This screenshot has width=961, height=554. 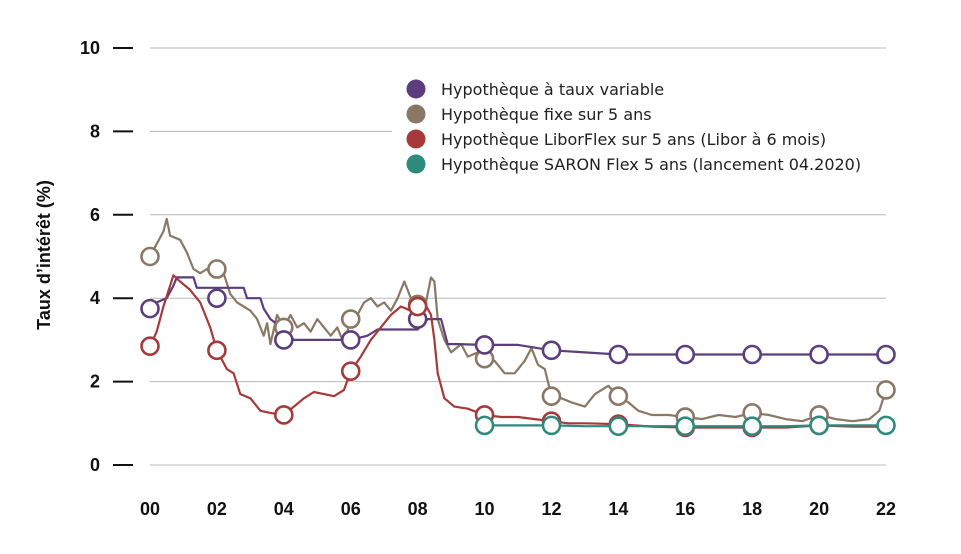 I want to click on legend-background, so click(x=642, y=129).